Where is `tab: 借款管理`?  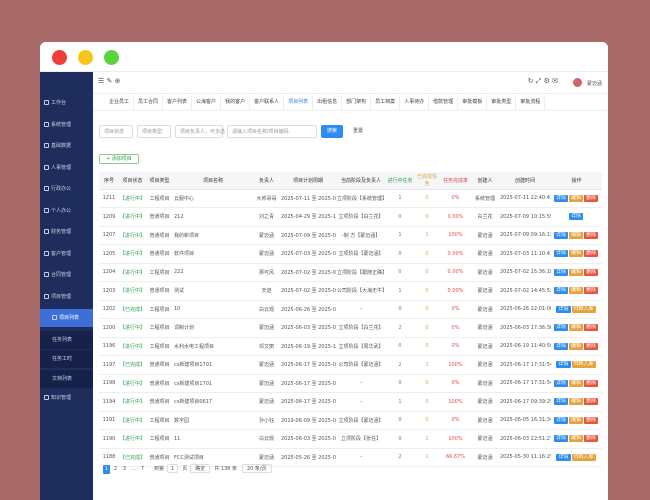
tab: 借款管理 is located at coordinates (444, 102).